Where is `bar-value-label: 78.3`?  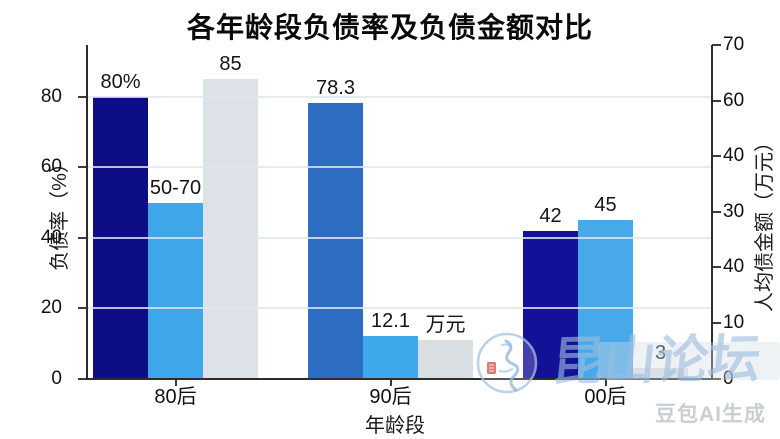 bar-value-label: 78.3 is located at coordinates (335, 87).